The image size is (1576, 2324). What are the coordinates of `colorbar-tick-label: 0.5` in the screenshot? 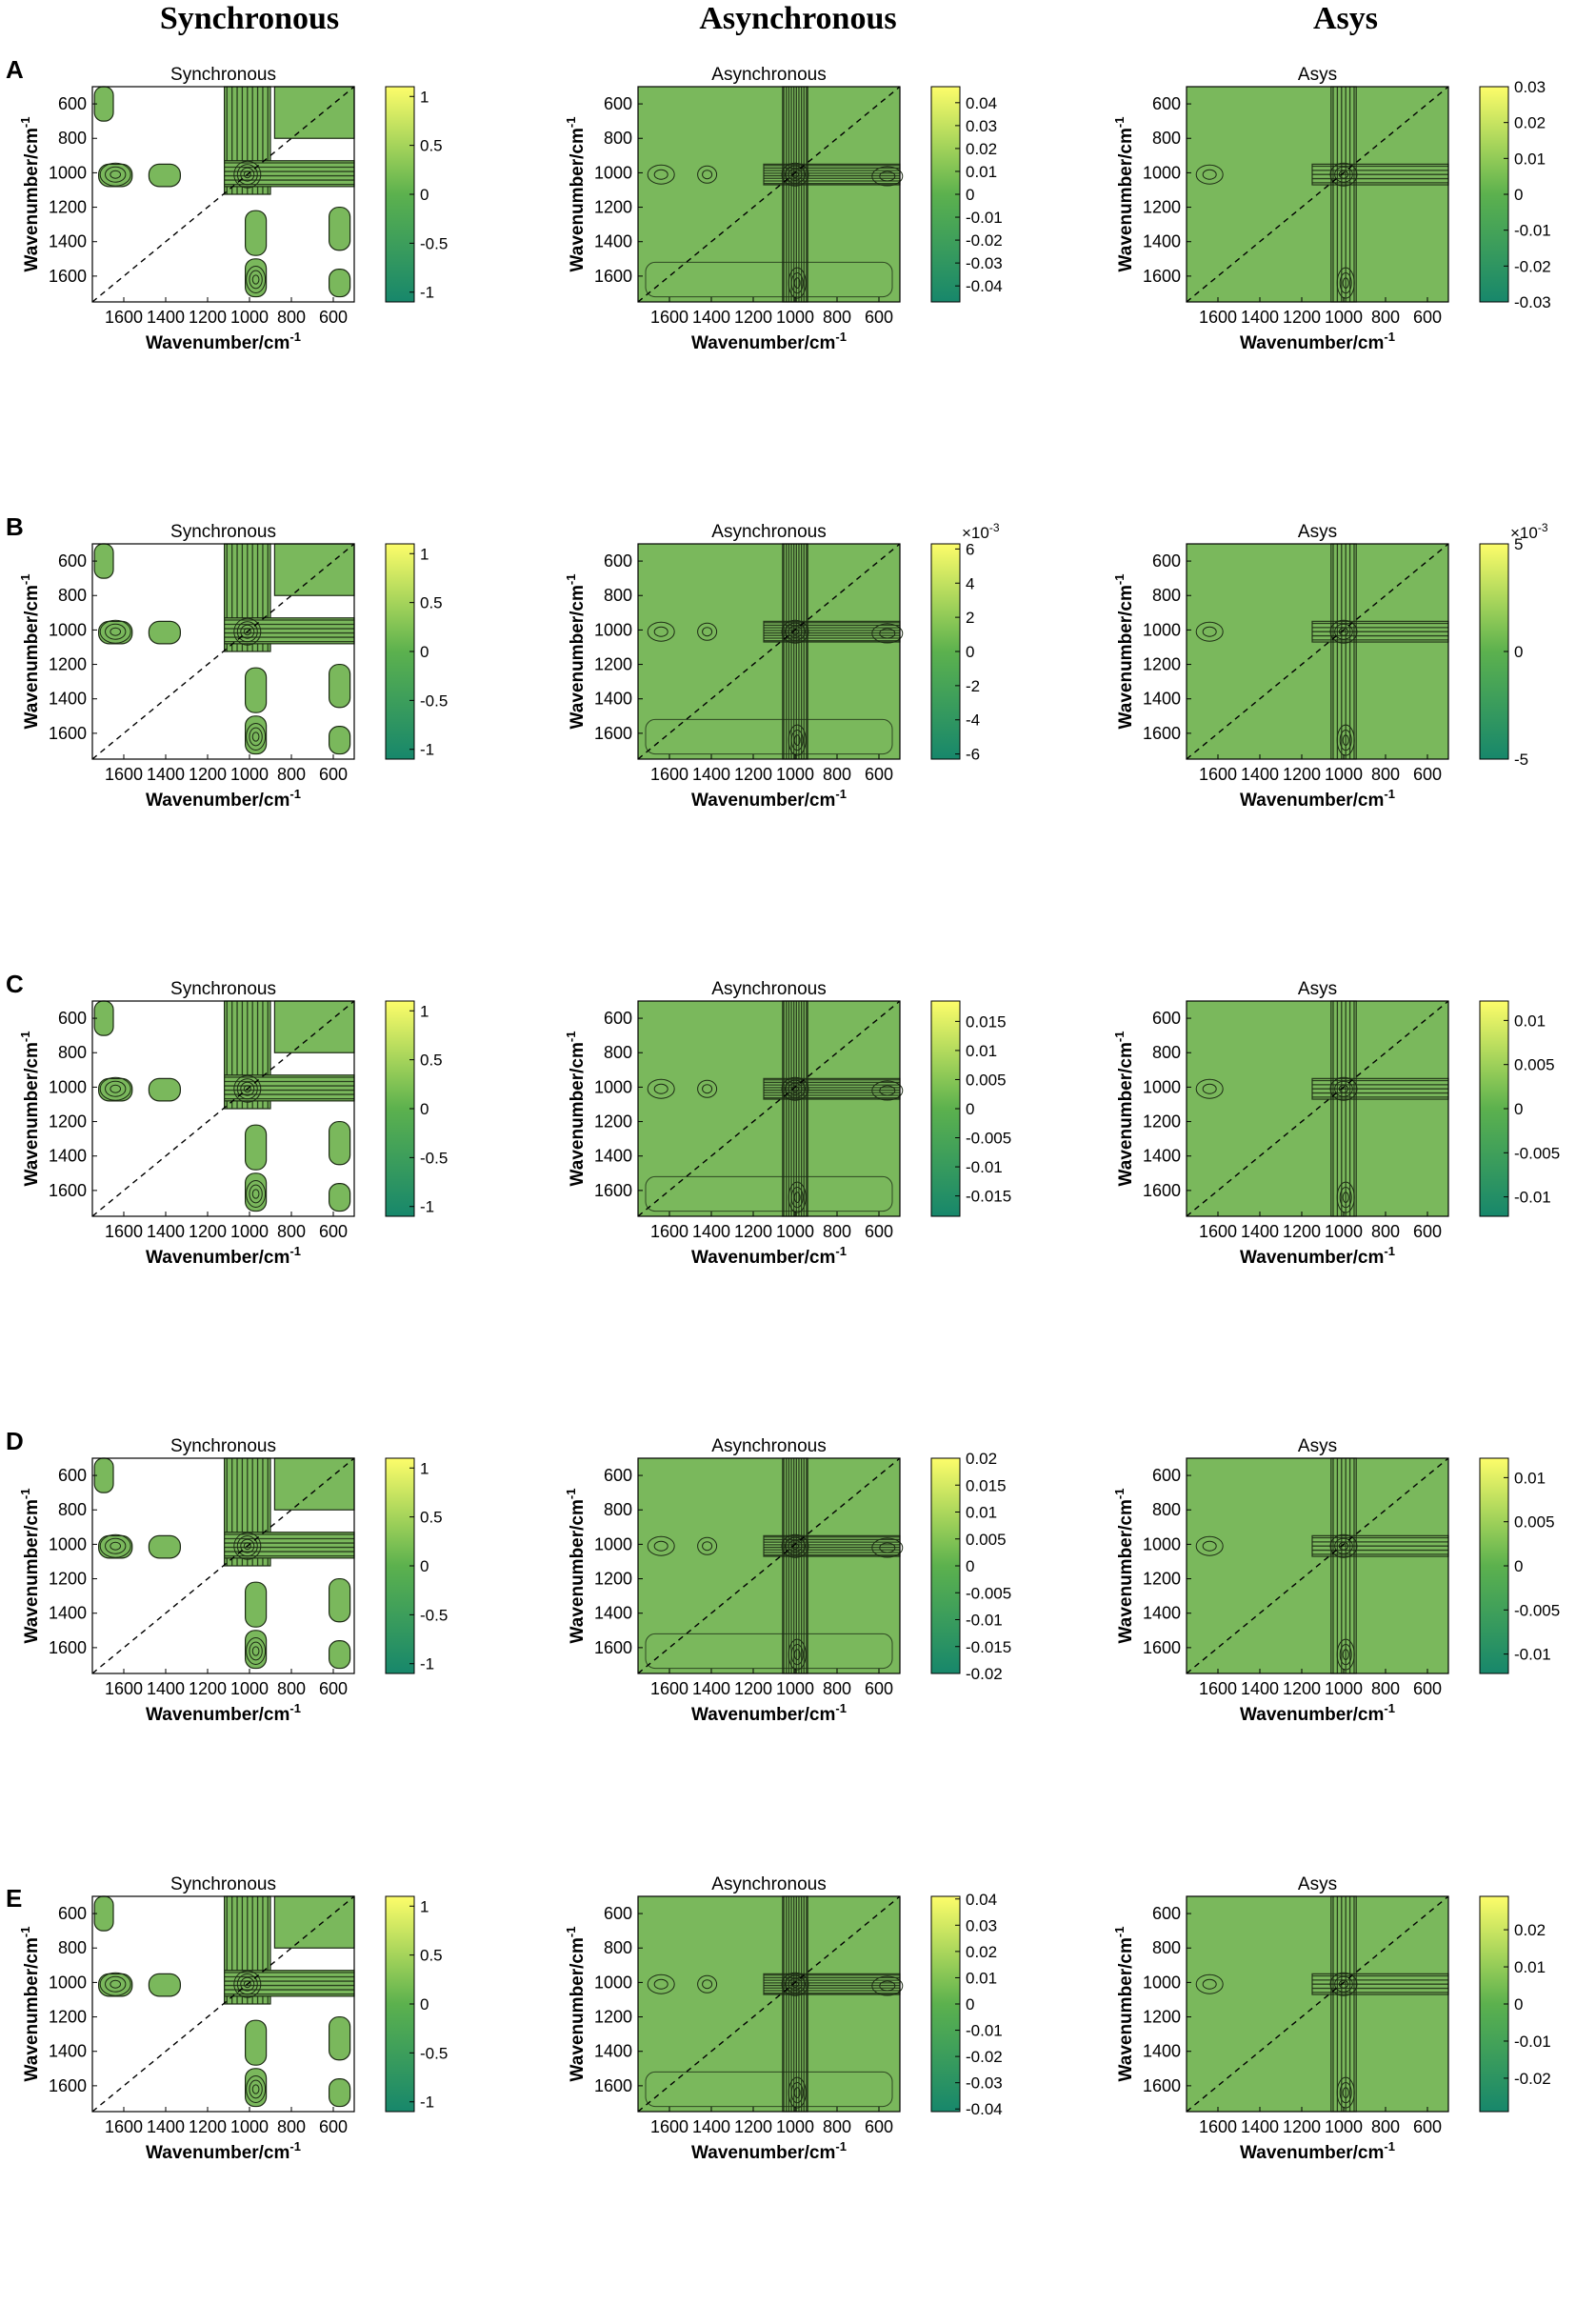 It's located at (431, 603).